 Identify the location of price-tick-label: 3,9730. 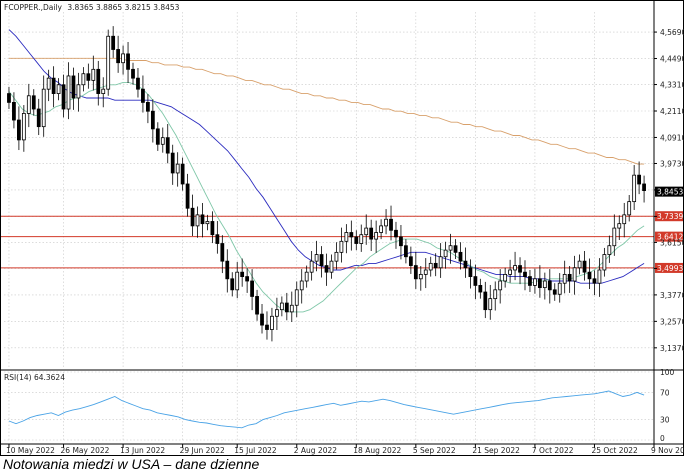
(672, 163).